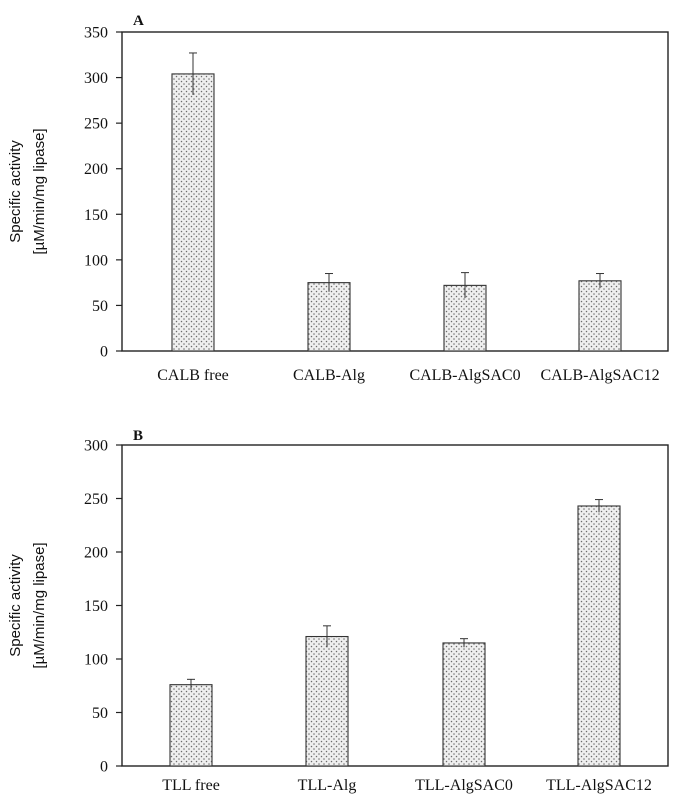 The width and height of the screenshot is (673, 798). What do you see at coordinates (599, 785) in the screenshot?
I see `x-category-label: TLL-AlgSAC12` at bounding box center [599, 785].